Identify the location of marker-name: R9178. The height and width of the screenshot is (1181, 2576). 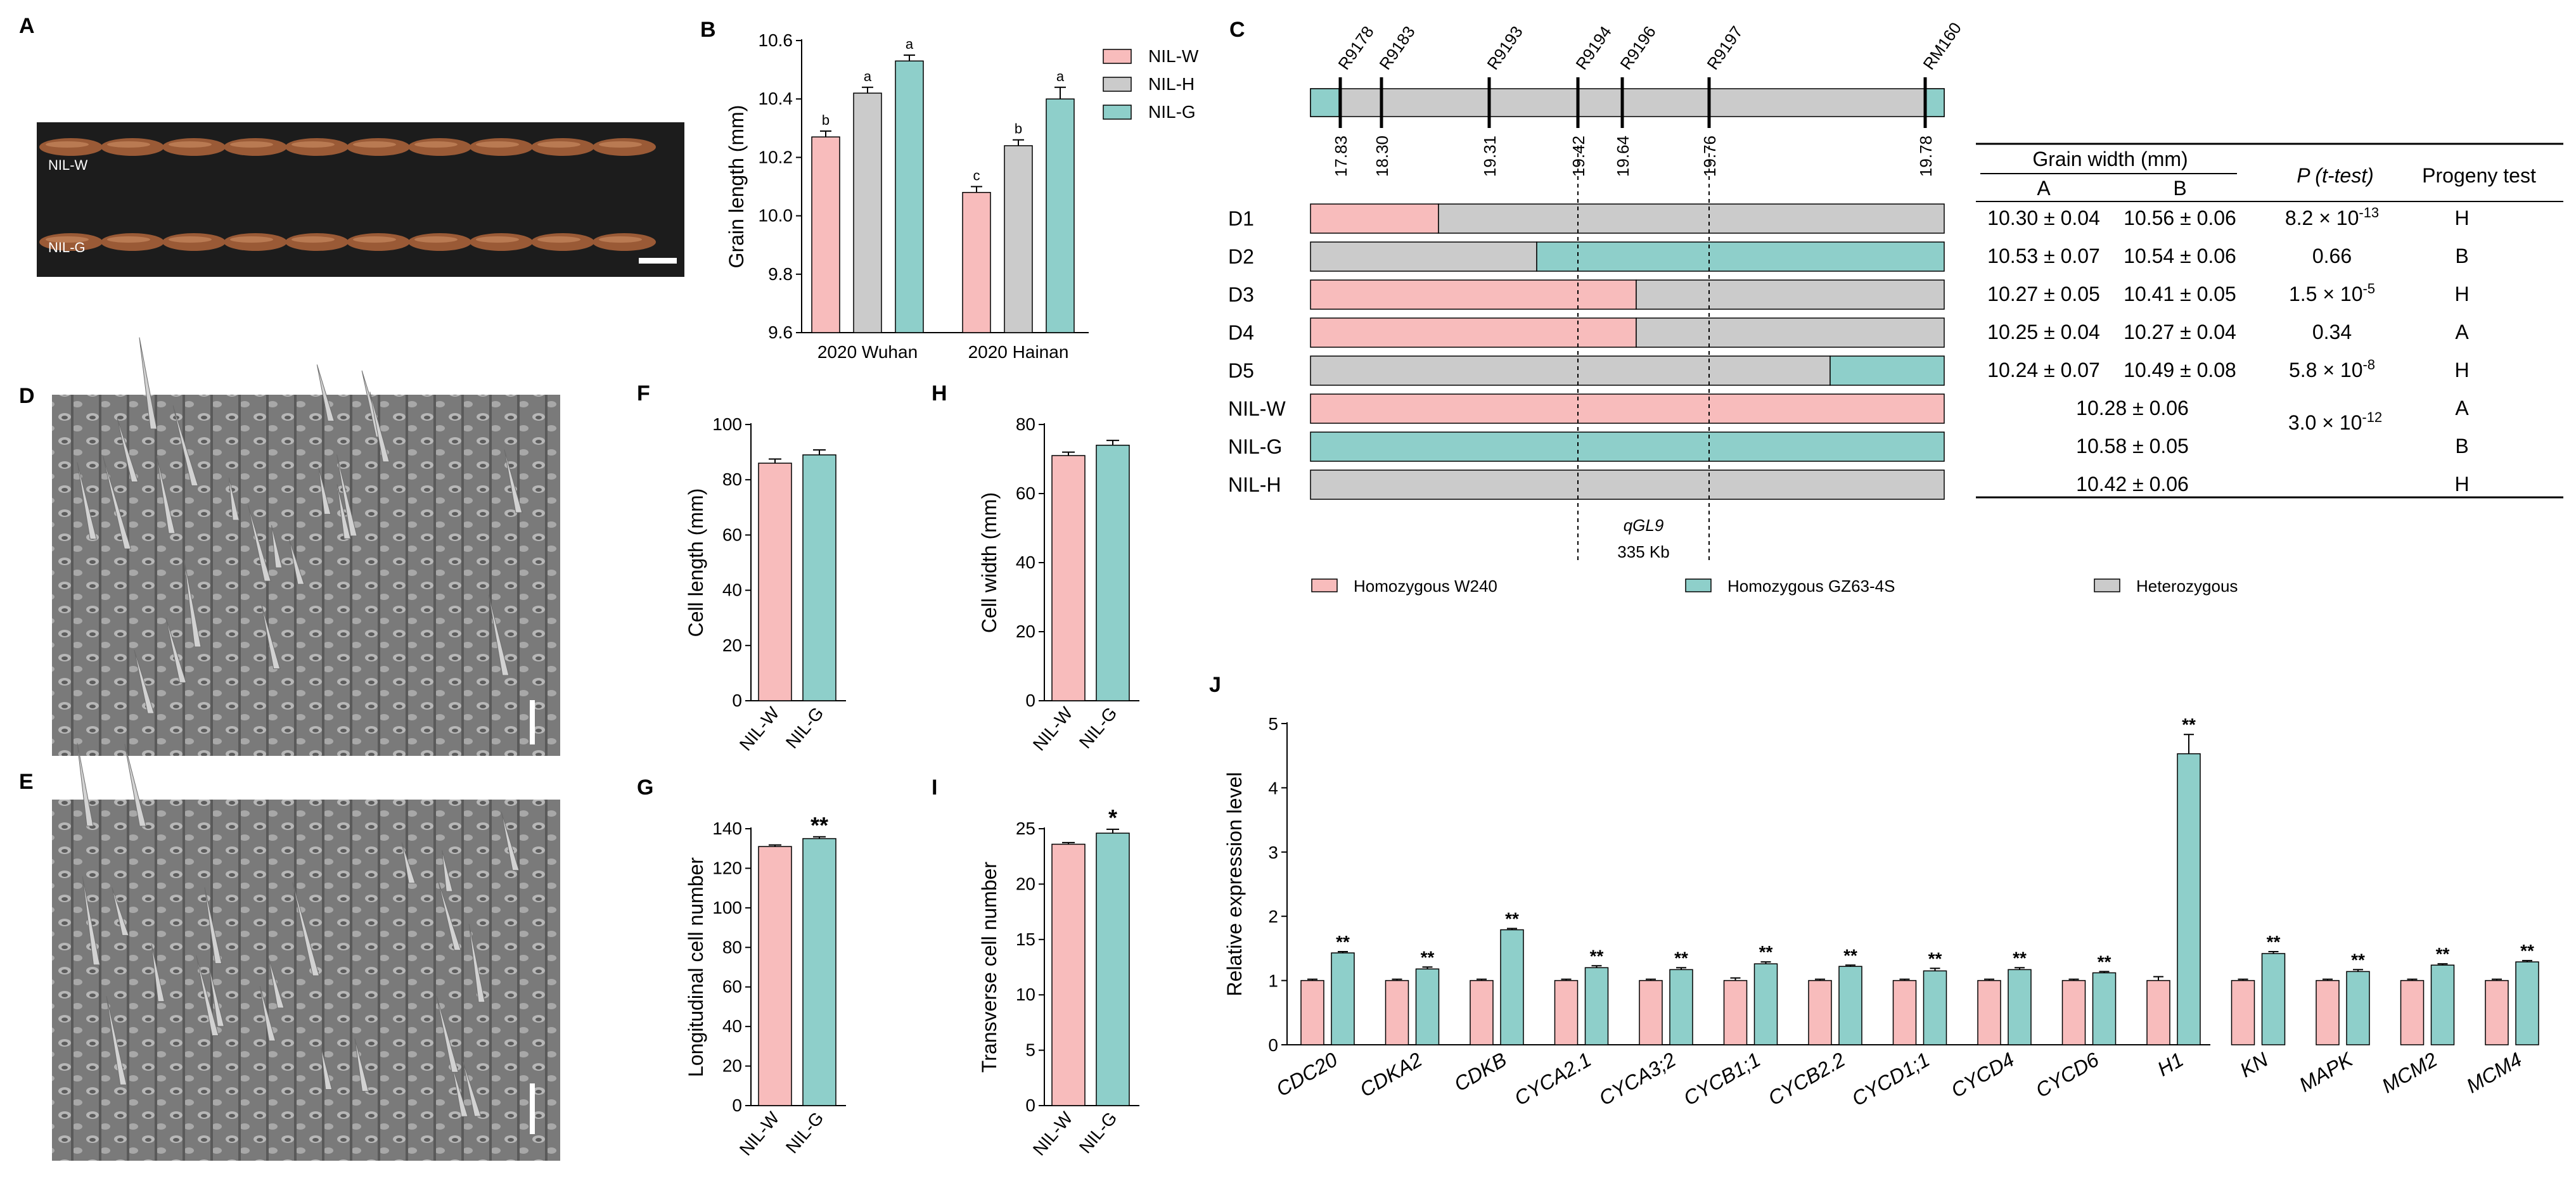
(1356, 47).